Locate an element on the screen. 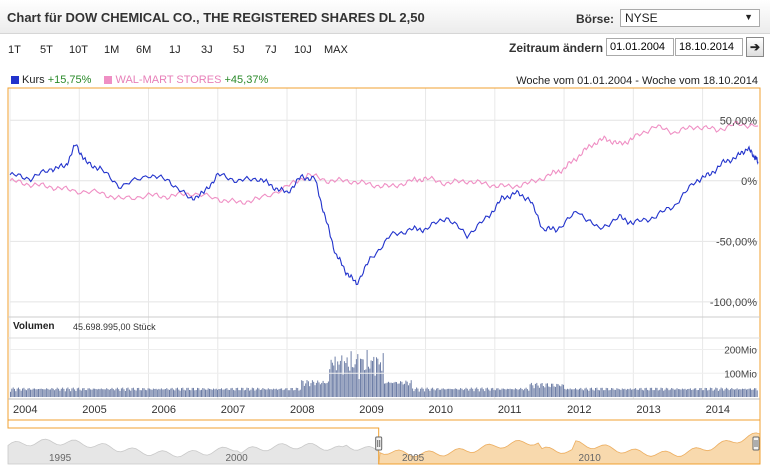 The image size is (770, 472). period-10t: 10T is located at coordinates (78, 50).